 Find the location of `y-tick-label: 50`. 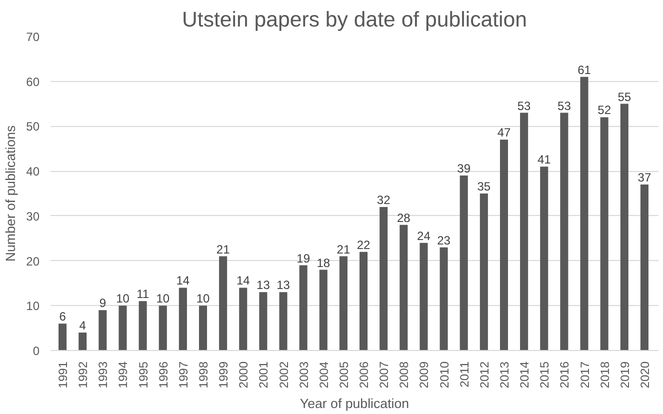

y-tick-label: 50 is located at coordinates (33, 127).